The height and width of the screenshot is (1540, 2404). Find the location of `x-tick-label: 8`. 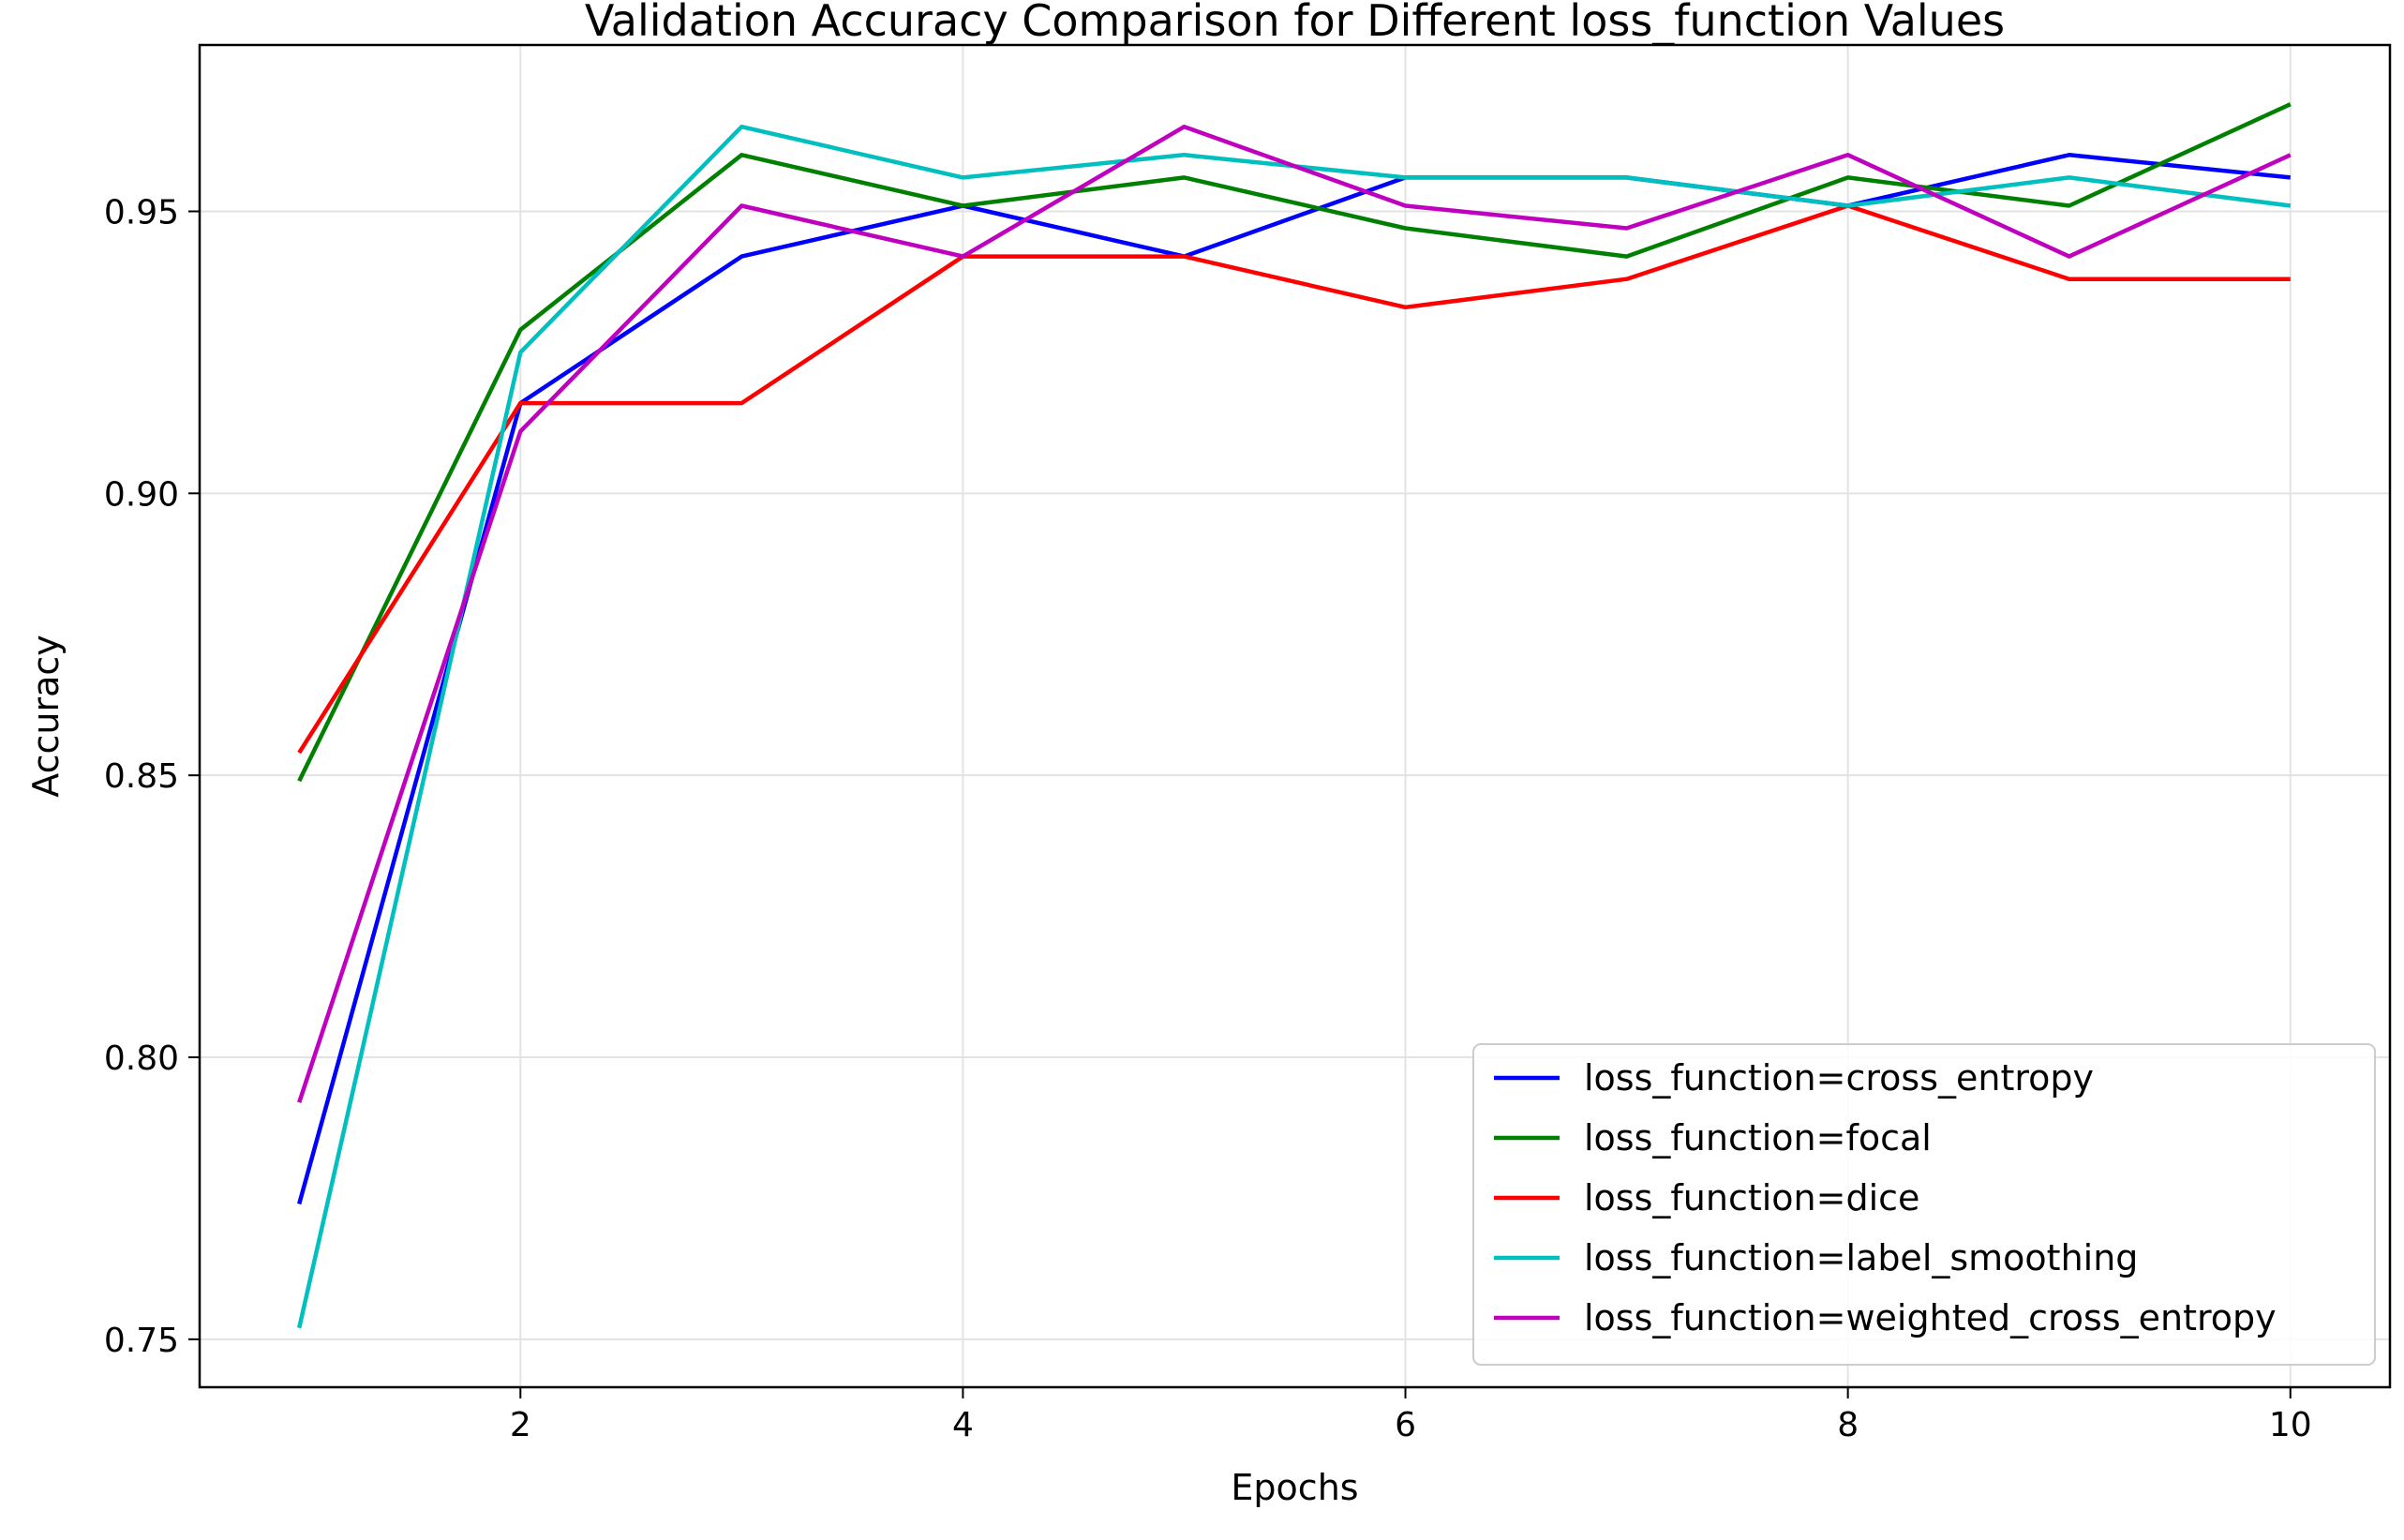

x-tick-label: 8 is located at coordinates (1848, 1425).